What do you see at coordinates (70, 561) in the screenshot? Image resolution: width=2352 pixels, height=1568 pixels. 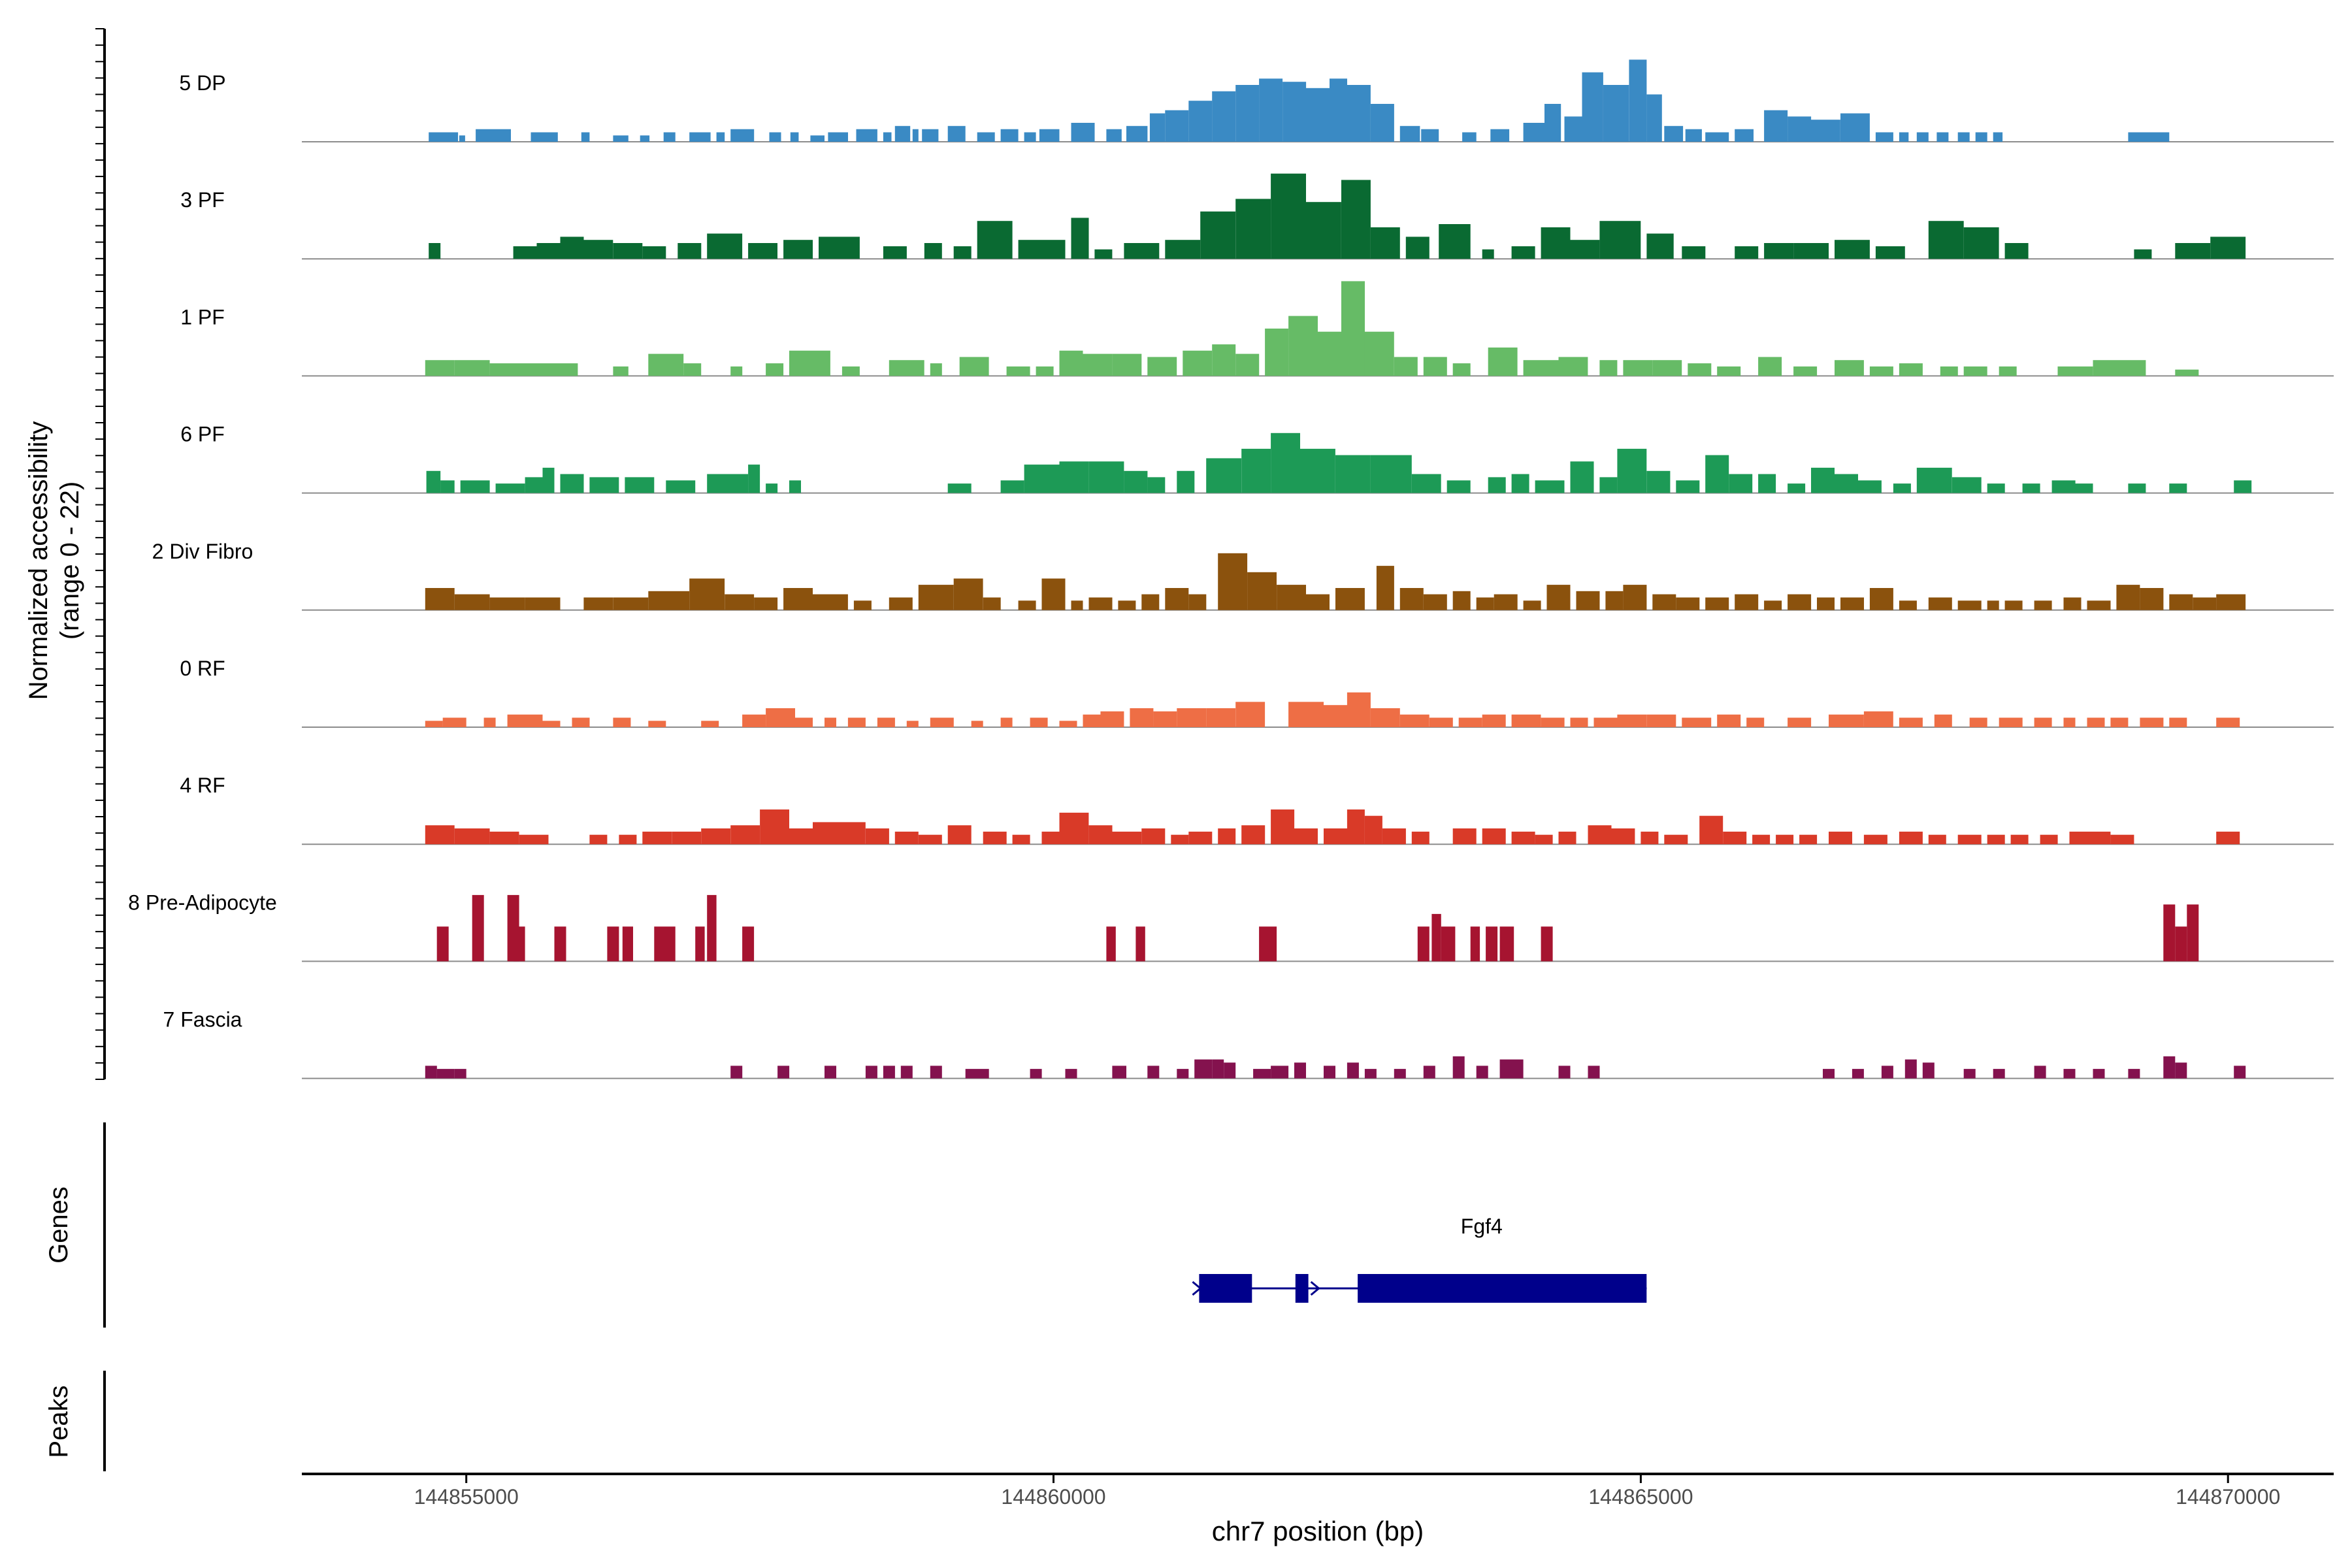 I see `y-axis-label-line2: (range 0 - 22)` at bounding box center [70, 561].